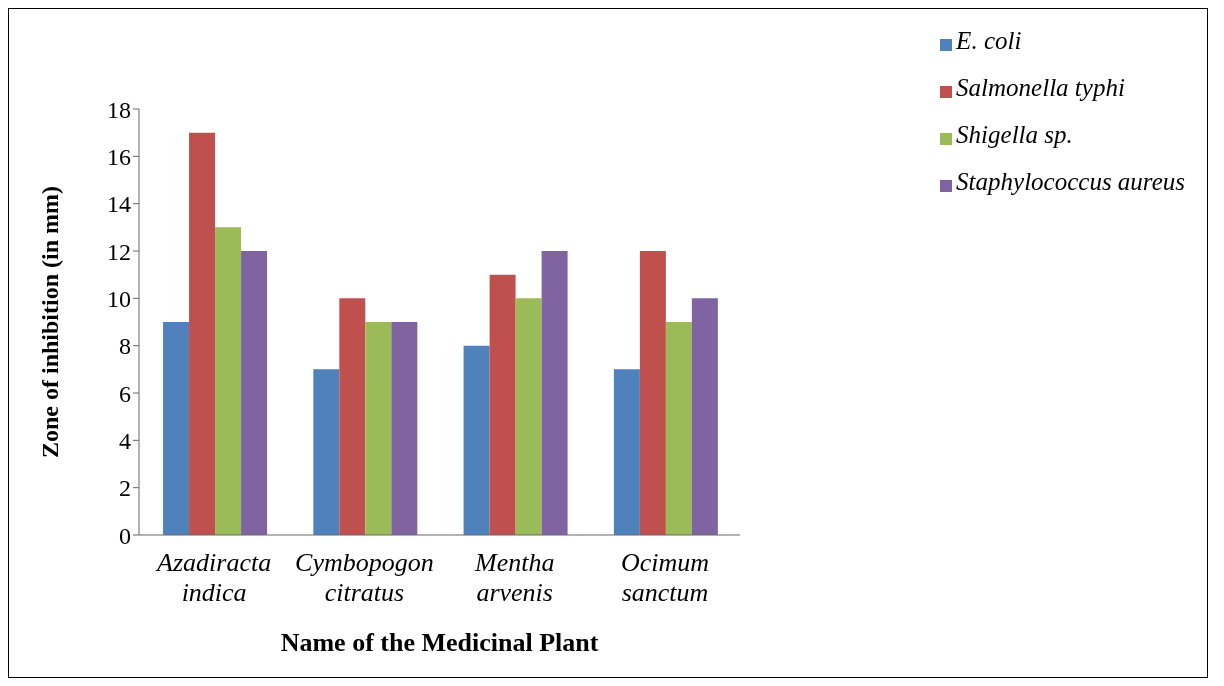 The height and width of the screenshot is (686, 1224). What do you see at coordinates (1014, 134) in the screenshot?
I see `legend-label: Shigella sp.` at bounding box center [1014, 134].